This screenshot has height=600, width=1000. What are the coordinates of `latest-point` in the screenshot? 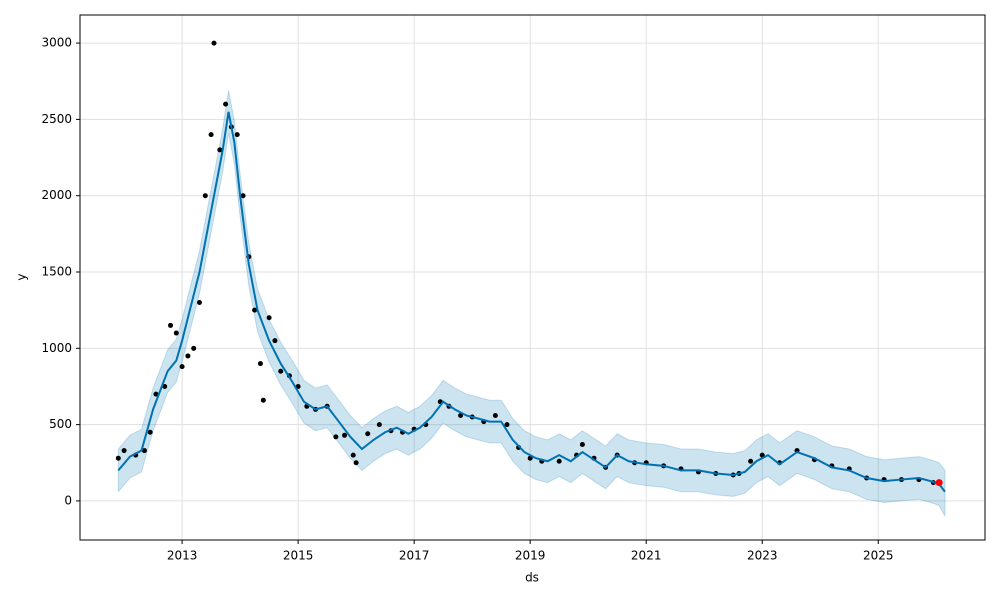 It's located at (939, 483).